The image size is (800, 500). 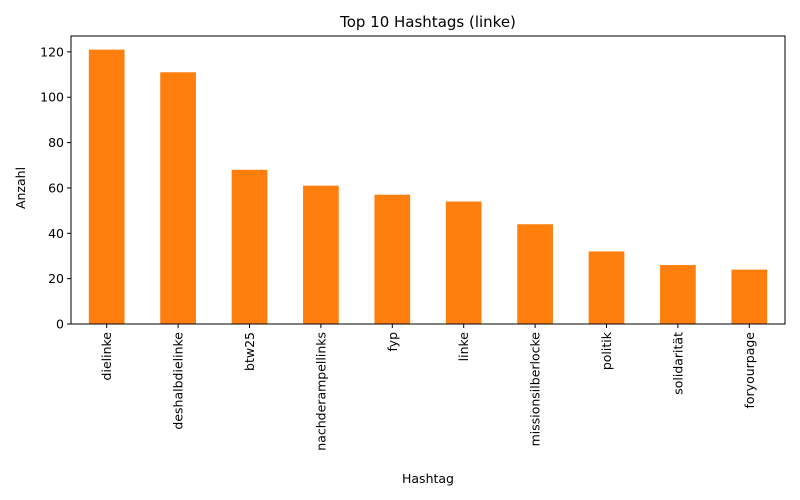 What do you see at coordinates (106, 356) in the screenshot?
I see `x-tick-label-0: dielinke` at bounding box center [106, 356].